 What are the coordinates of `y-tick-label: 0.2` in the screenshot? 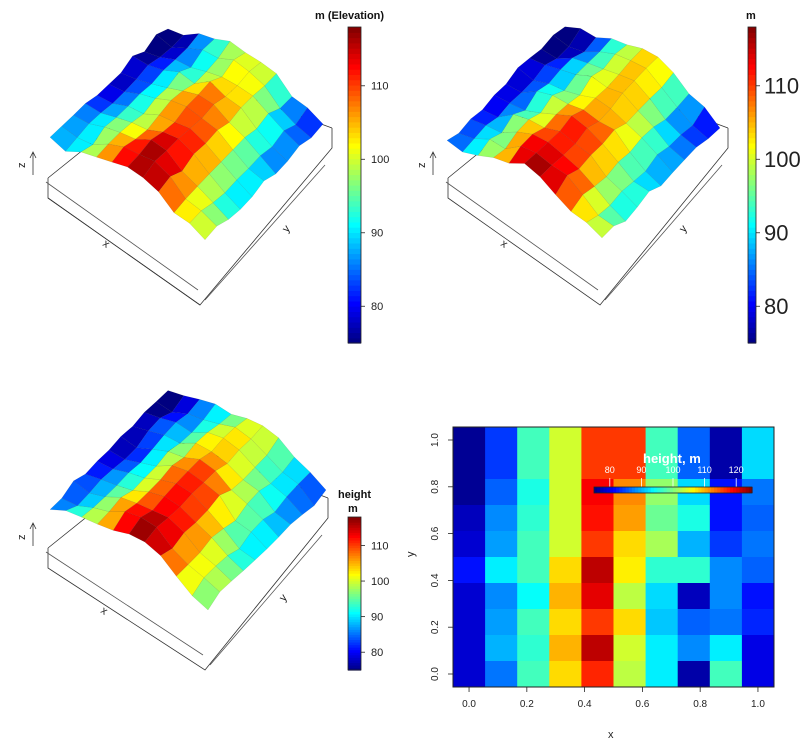 It's located at (435, 627).